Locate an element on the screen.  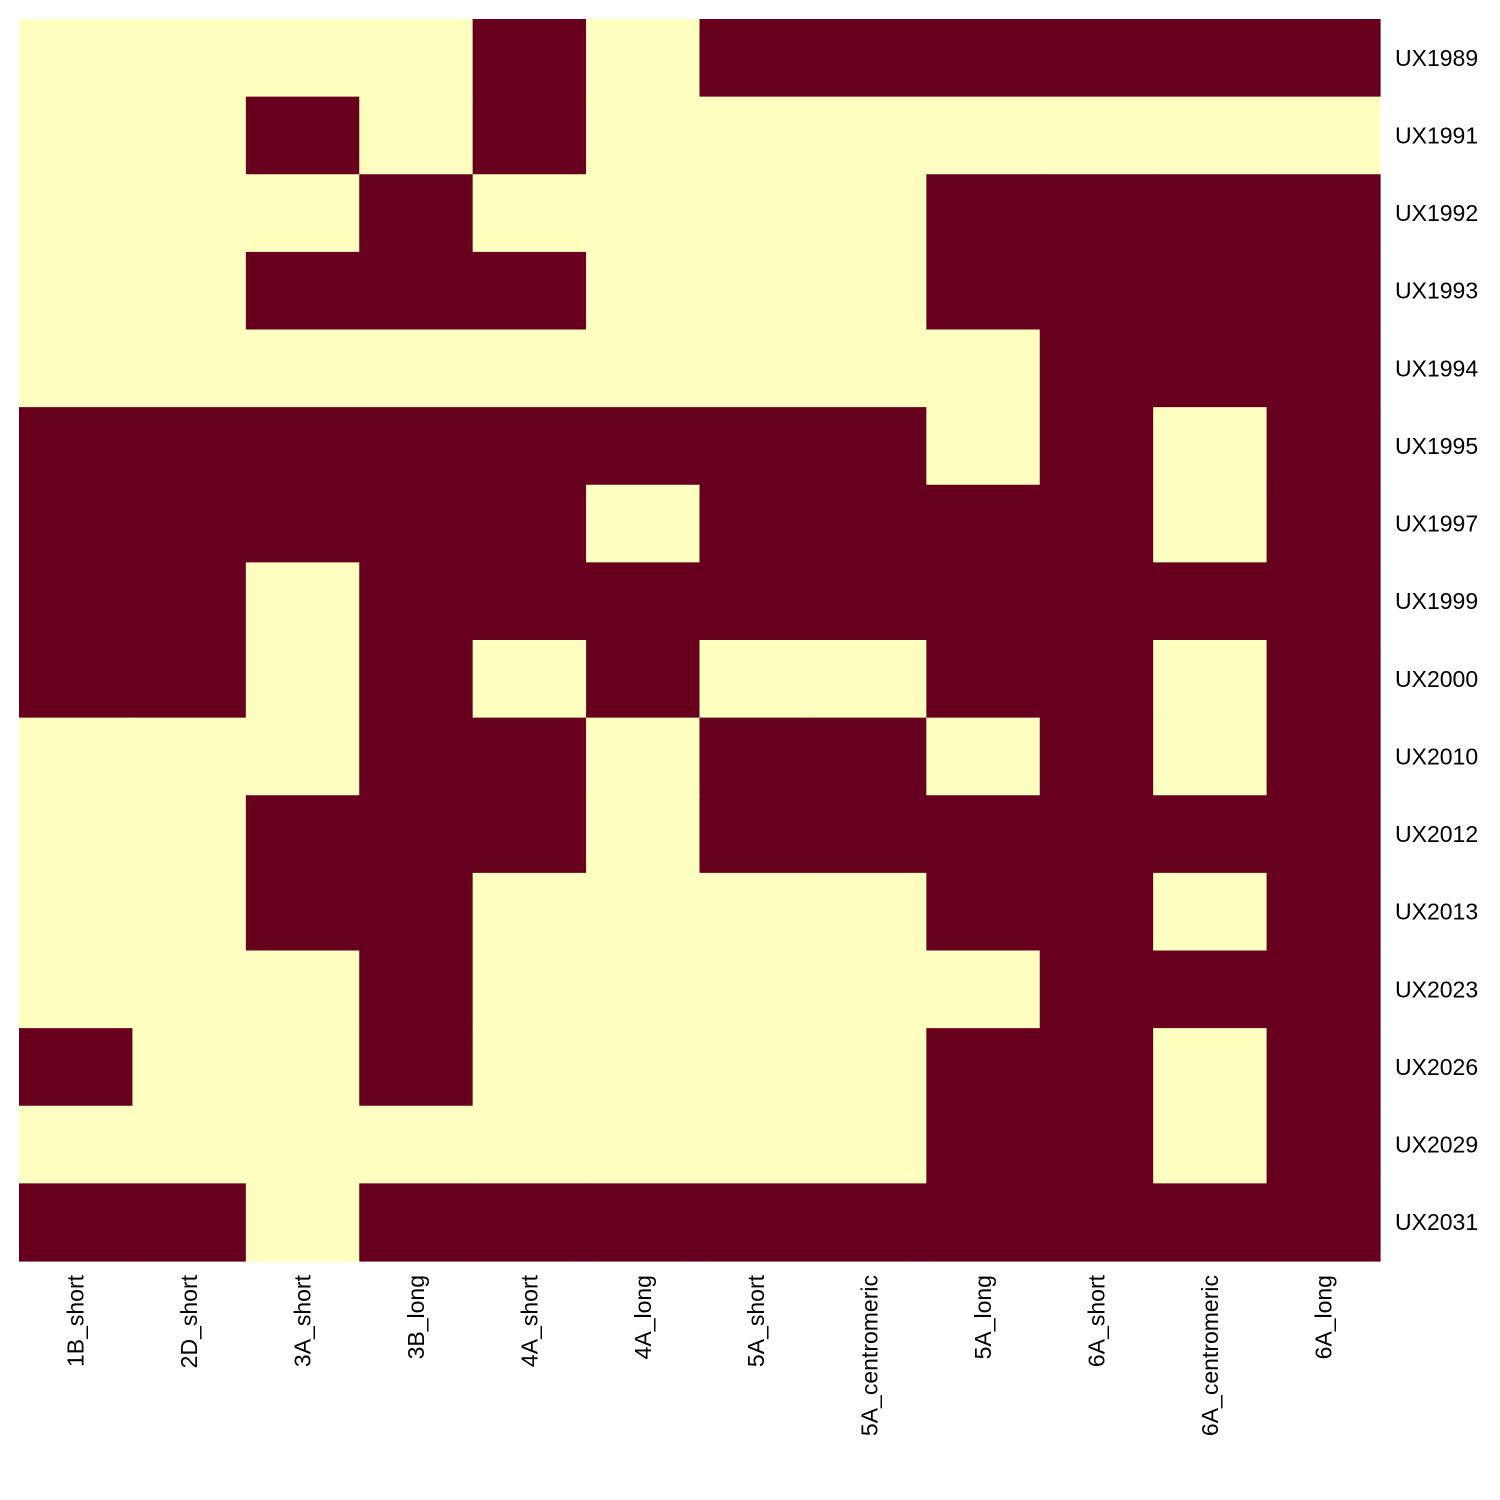
row-label: UX1995 is located at coordinates (1436, 446).